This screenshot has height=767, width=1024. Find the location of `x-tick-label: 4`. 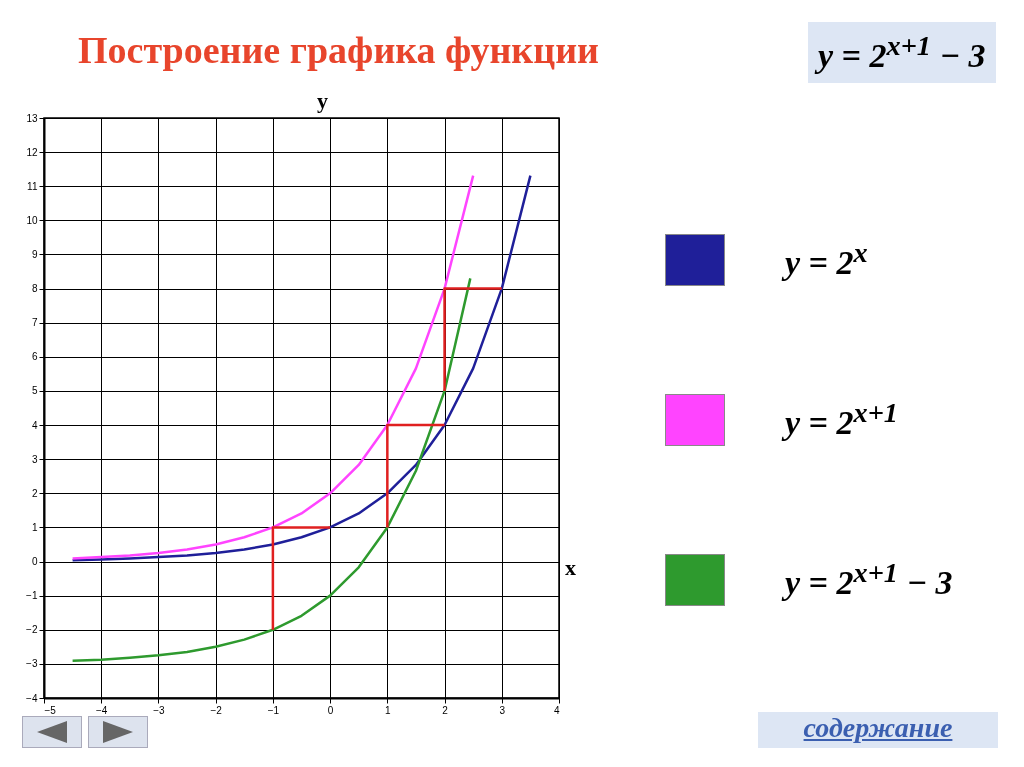

x-tick-label: 4 is located at coordinates (556, 710).